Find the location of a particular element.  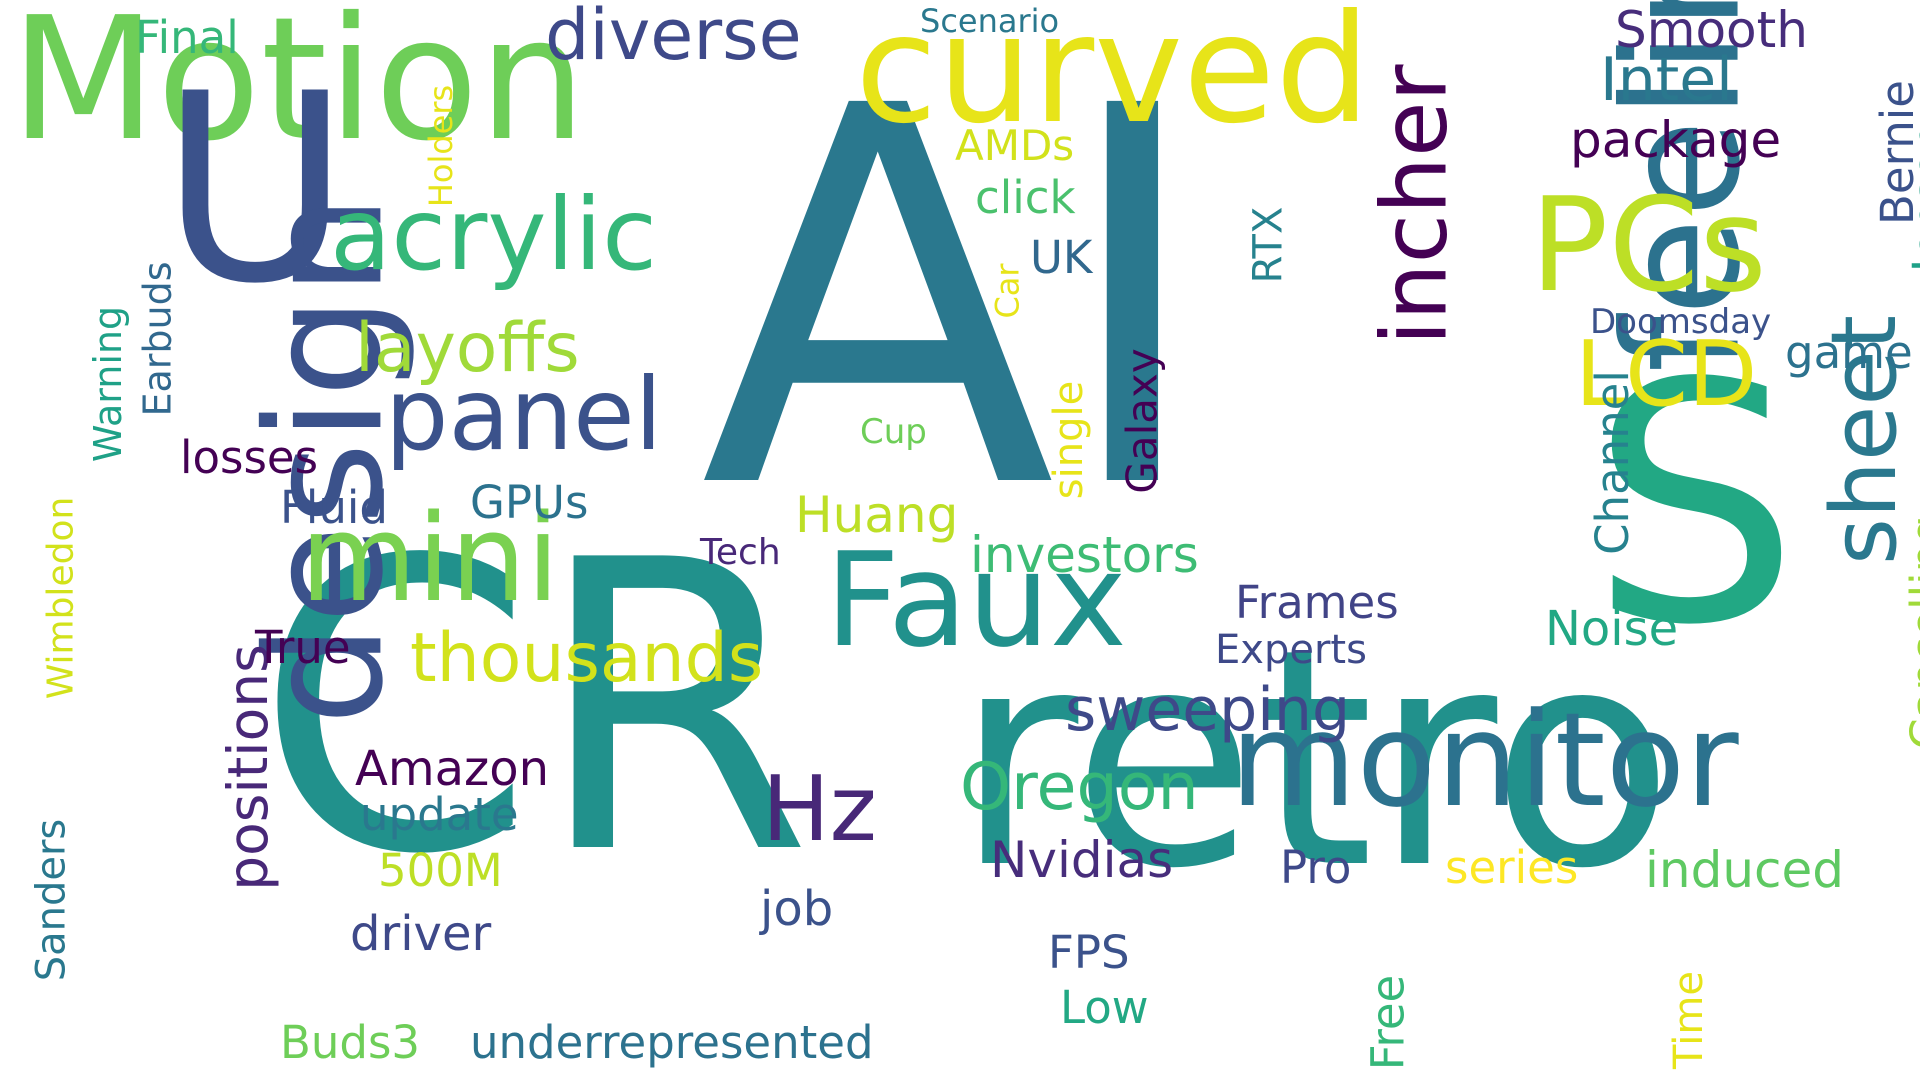

word-intel: Intel is located at coordinates (1666, 80).